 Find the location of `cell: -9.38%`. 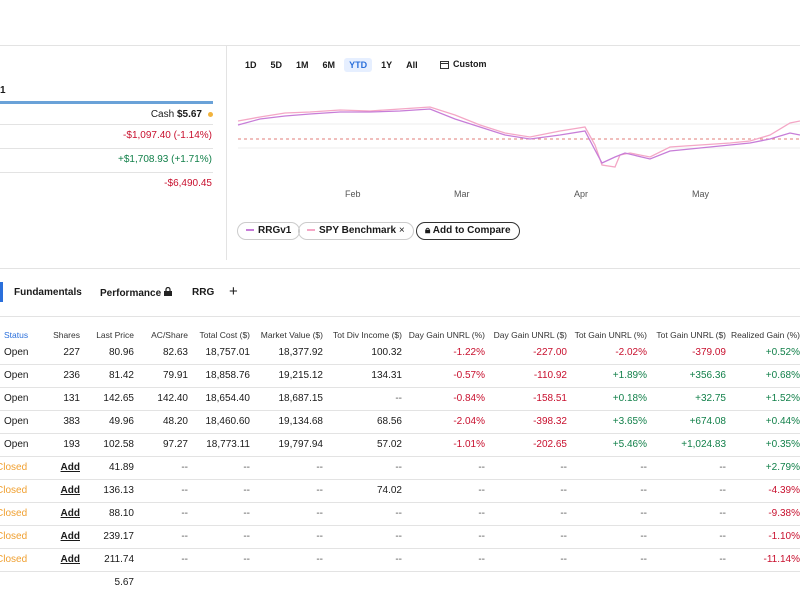

cell: -9.38% is located at coordinates (784, 513).